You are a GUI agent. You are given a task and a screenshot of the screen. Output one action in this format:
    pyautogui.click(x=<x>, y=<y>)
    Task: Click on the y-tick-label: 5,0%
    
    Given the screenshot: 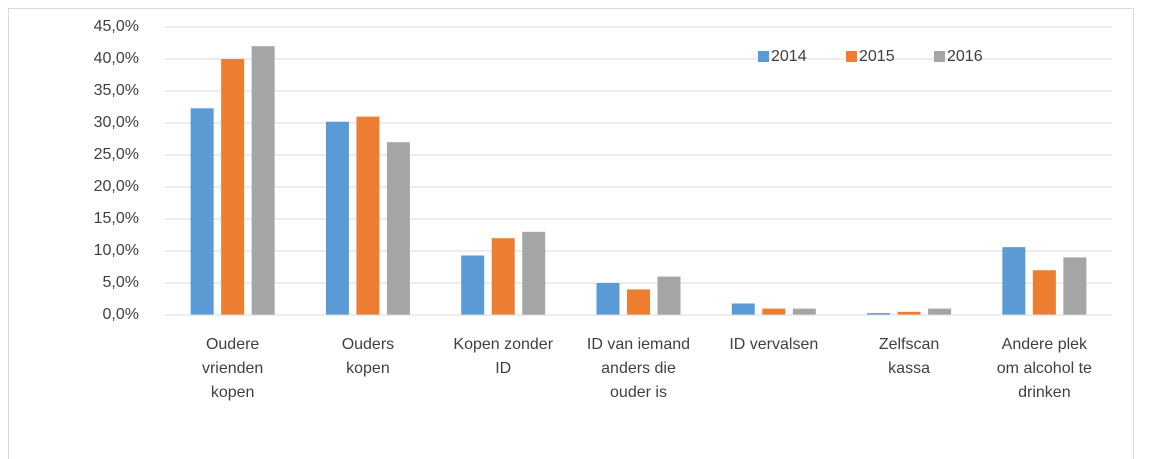 What is the action you would take?
    pyautogui.click(x=121, y=282)
    